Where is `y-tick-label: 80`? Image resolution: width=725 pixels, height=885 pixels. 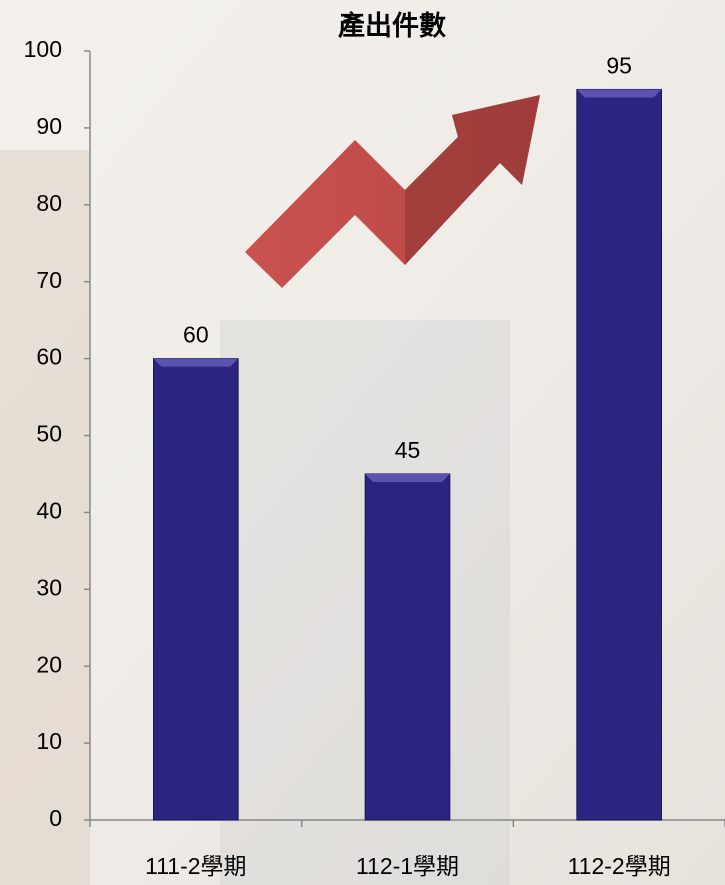 y-tick-label: 80 is located at coordinates (49, 203).